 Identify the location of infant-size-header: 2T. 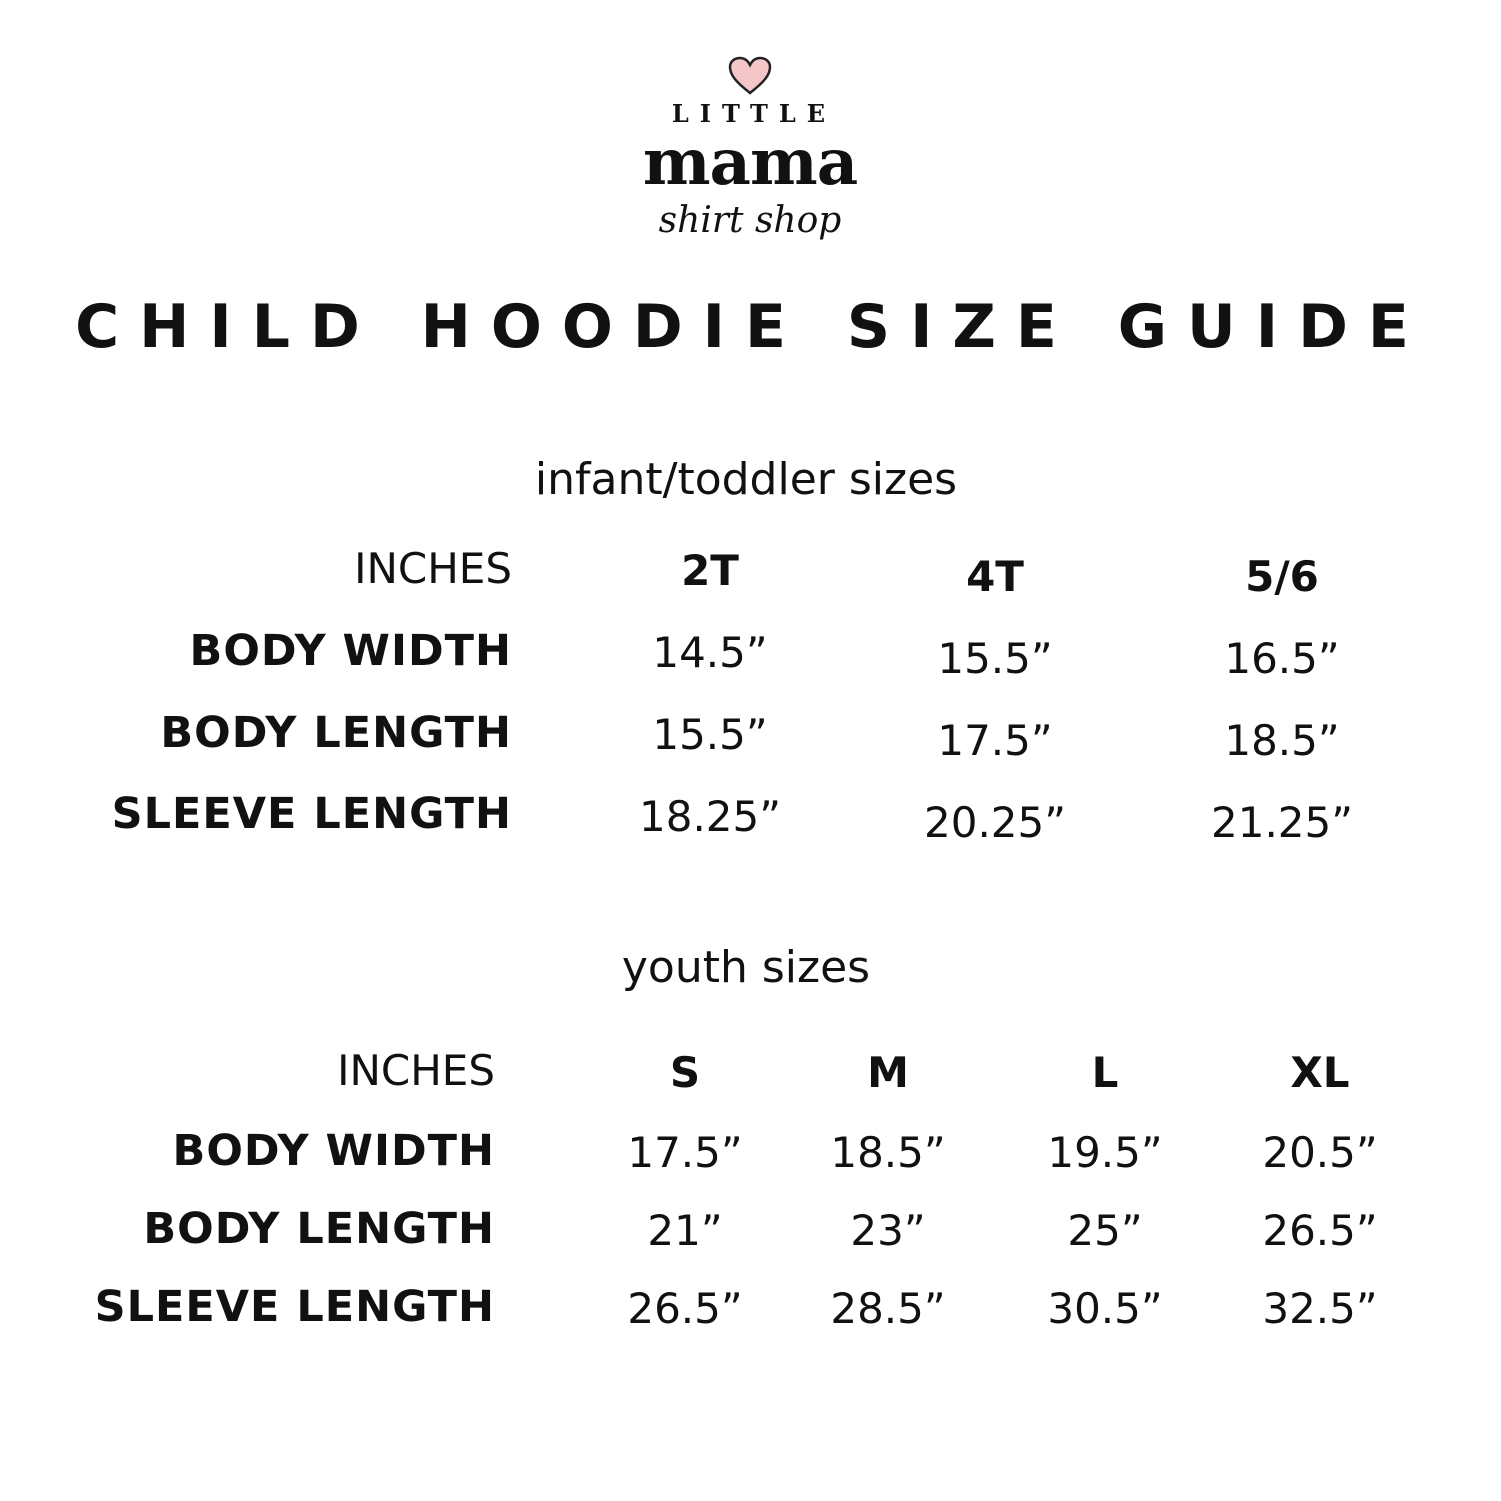
(710, 570).